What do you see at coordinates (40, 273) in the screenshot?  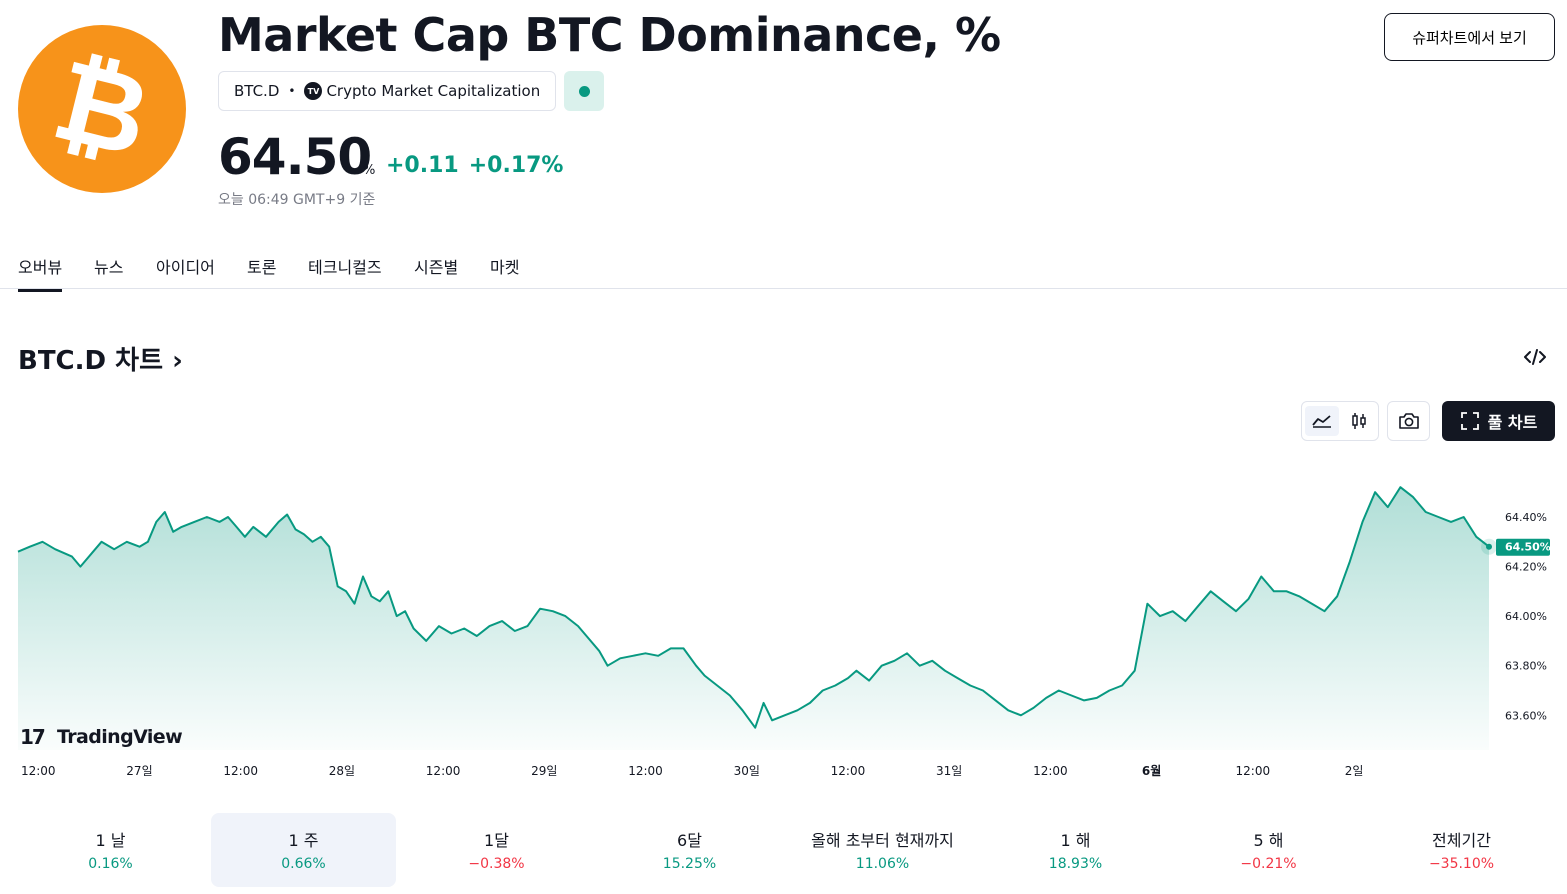 I see `tab-overview: 오버뷰` at bounding box center [40, 273].